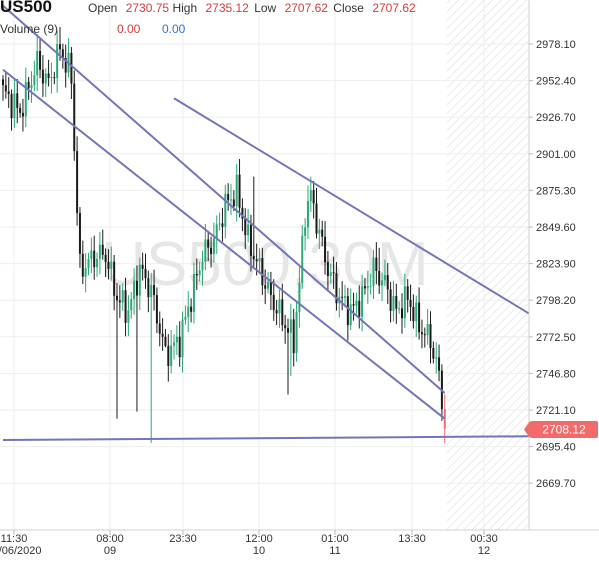  I want to click on y-tick-label: 2849.60, so click(556, 228).